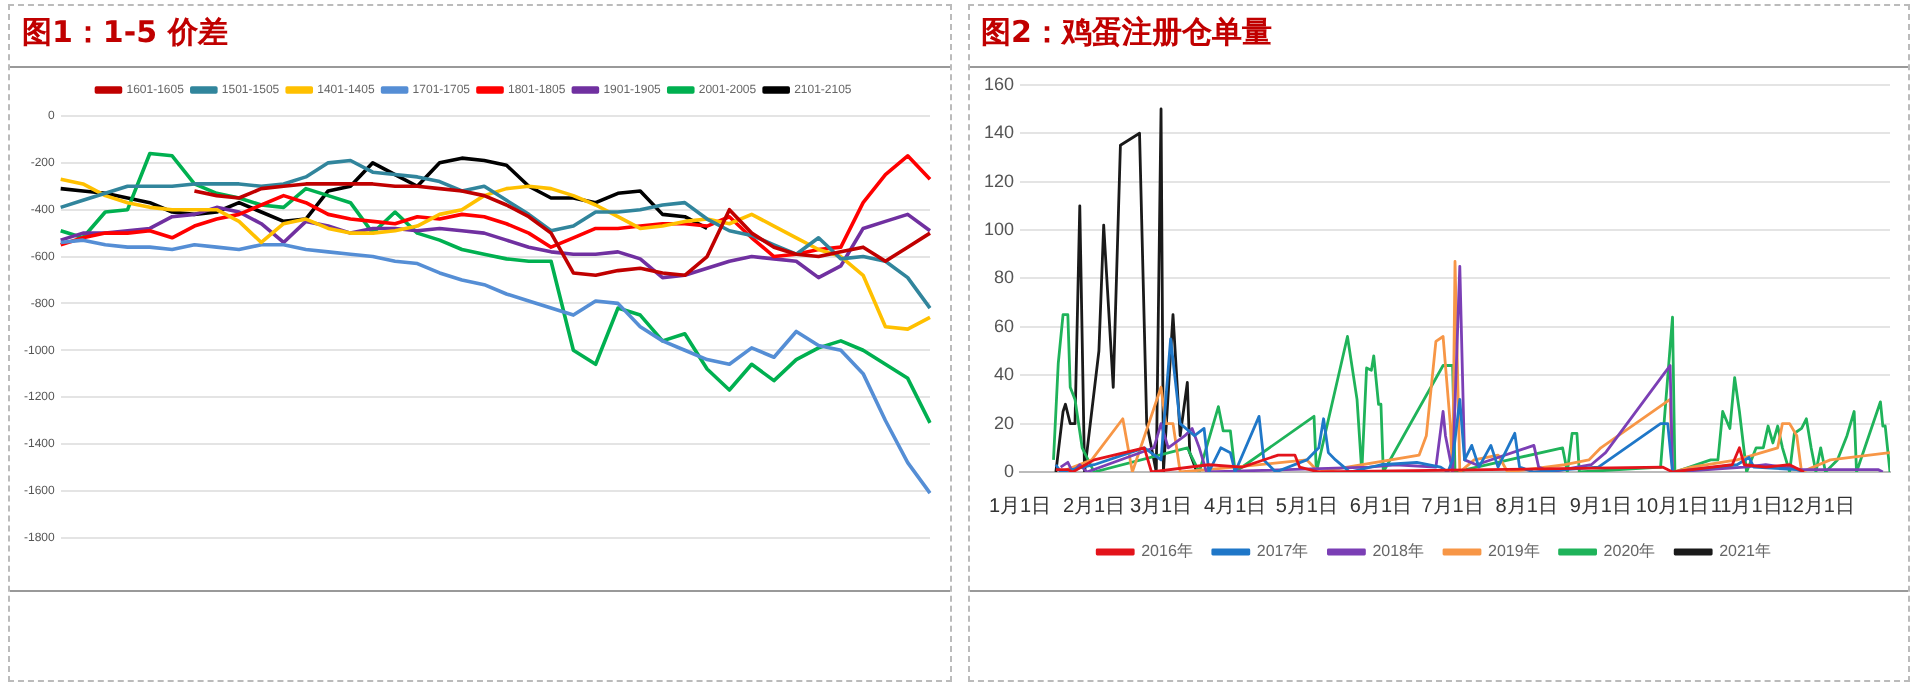 The height and width of the screenshot is (686, 1918). Describe the element at coordinates (1160, 506) in the screenshot. I see `x-tick-label: 3月1日` at that location.